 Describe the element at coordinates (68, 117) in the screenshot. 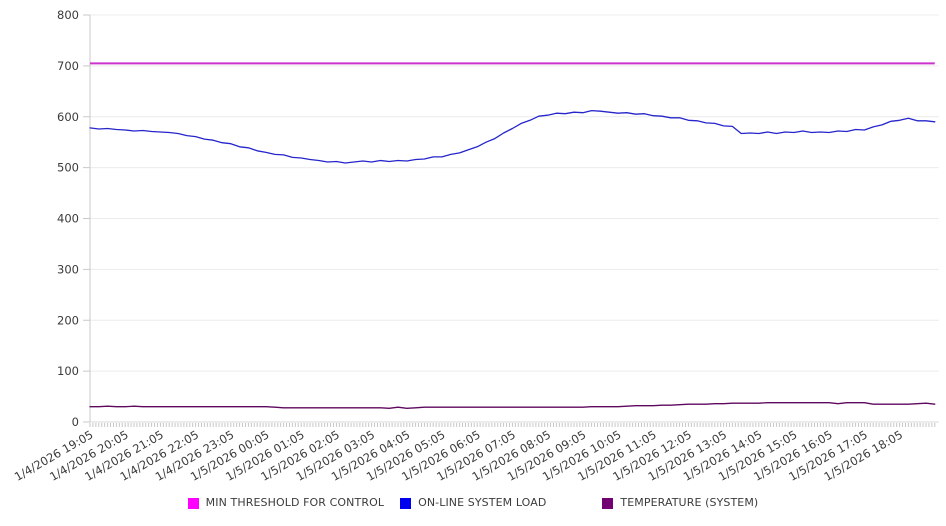

I see `y-tick-label: 600` at that location.